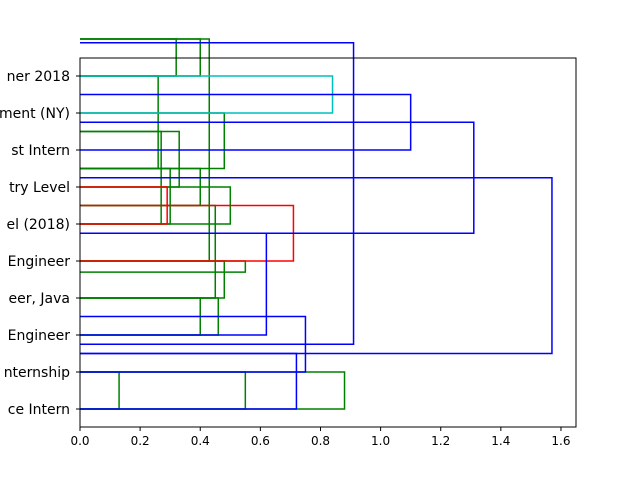  Describe the element at coordinates (39, 262) in the screenshot. I see `leaf-label-4: Engineer` at that location.